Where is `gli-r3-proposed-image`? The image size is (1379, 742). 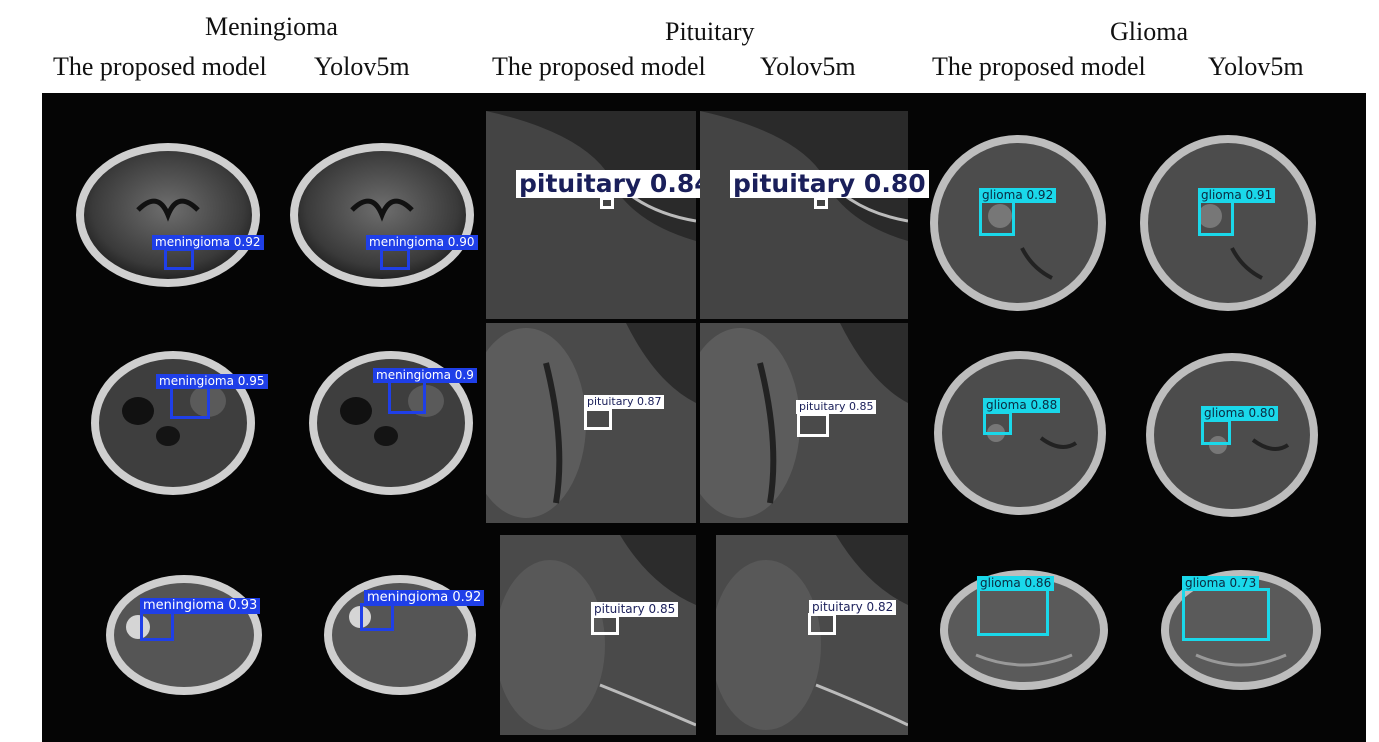
gli-r3-proposed-image is located at coordinates (1024, 630).